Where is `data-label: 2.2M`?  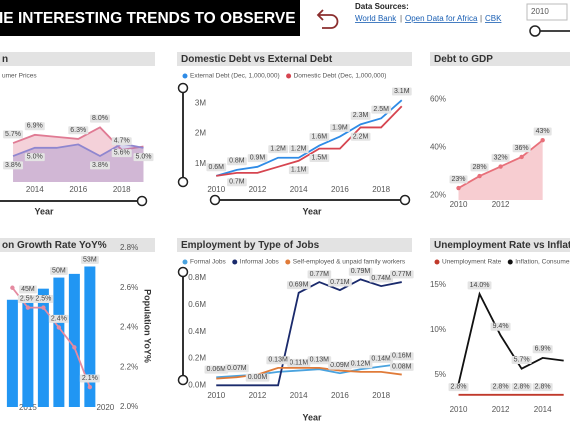 data-label: 2.2M is located at coordinates (361, 136).